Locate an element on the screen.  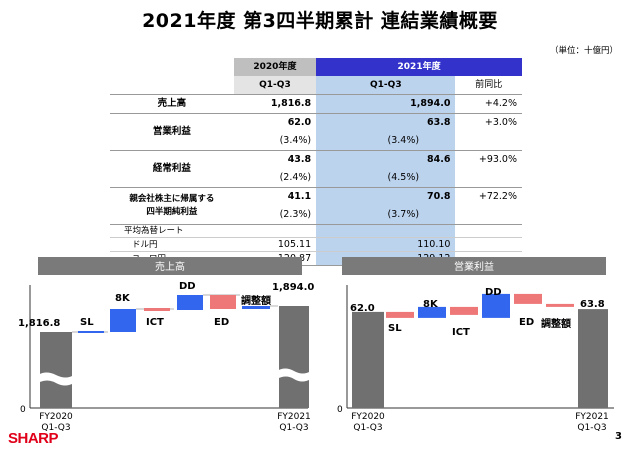
op-bar-8k is located at coordinates (432, 312).